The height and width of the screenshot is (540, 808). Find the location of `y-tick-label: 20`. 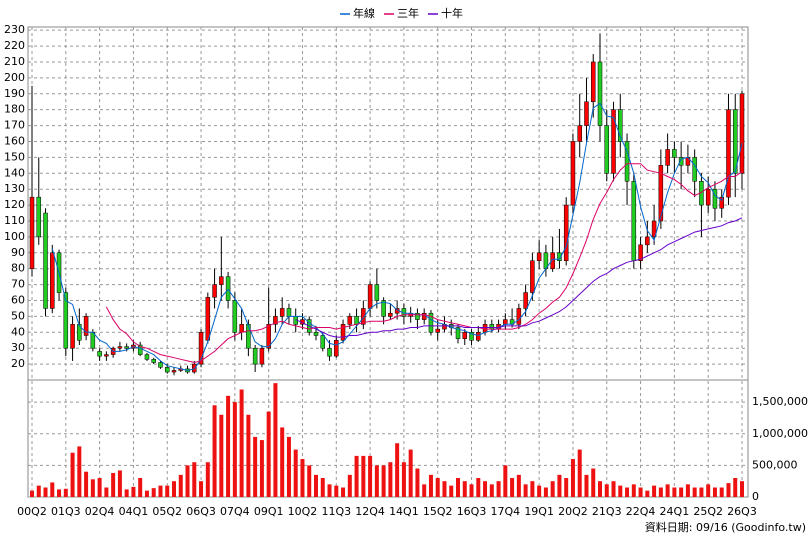

y-tick-label: 20 is located at coordinates (18, 363).